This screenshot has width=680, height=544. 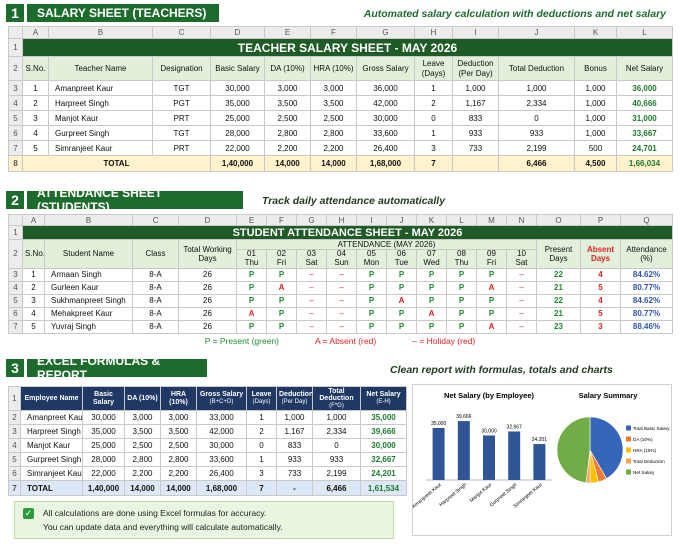 I want to click on cell: 2,199, so click(x=536, y=148).